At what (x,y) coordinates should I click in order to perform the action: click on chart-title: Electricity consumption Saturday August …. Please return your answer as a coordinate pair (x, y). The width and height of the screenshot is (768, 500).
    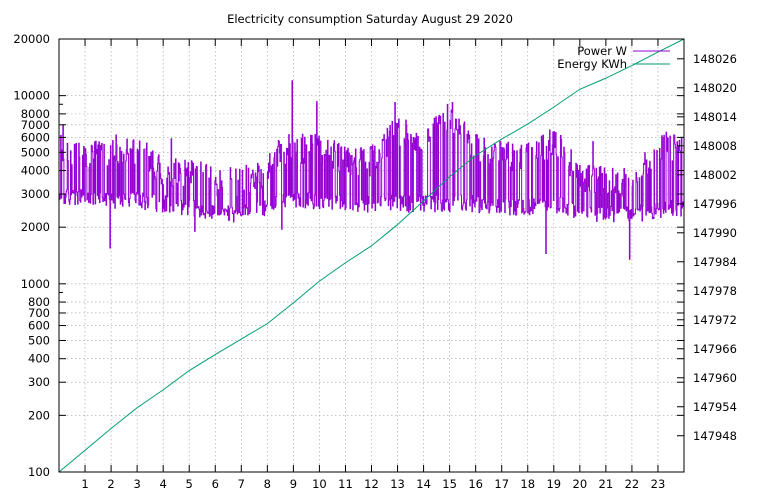
    Looking at the image, I should click on (370, 19).